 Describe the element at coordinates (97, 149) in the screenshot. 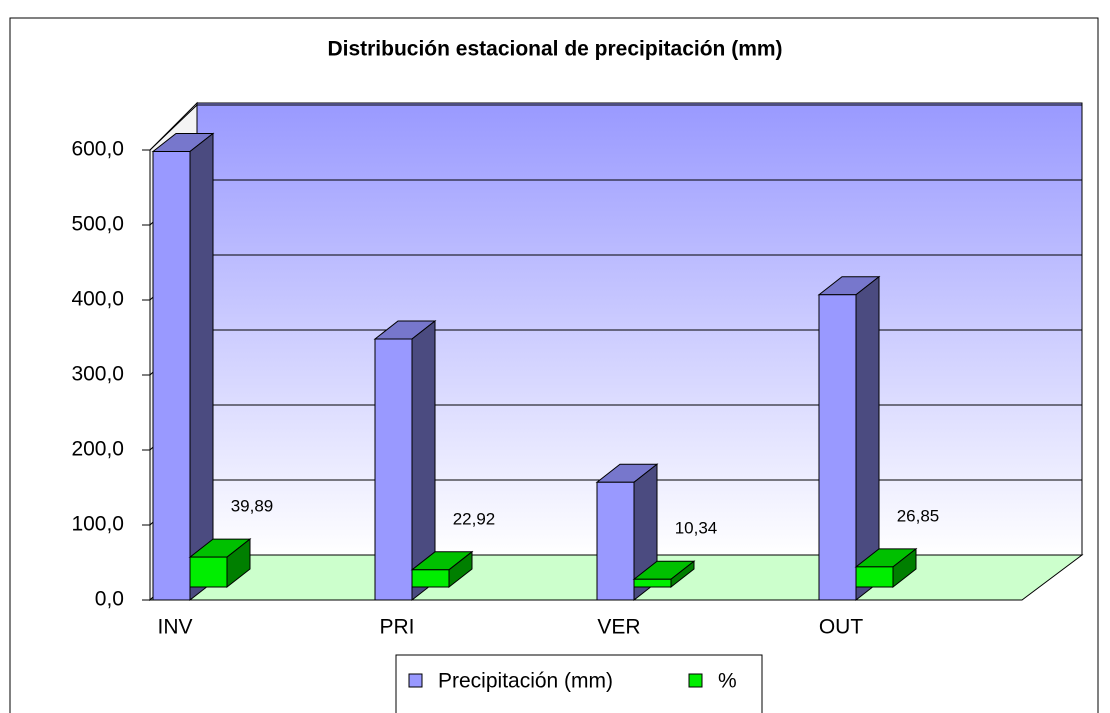

I see `y-tick-label: 600,0` at that location.